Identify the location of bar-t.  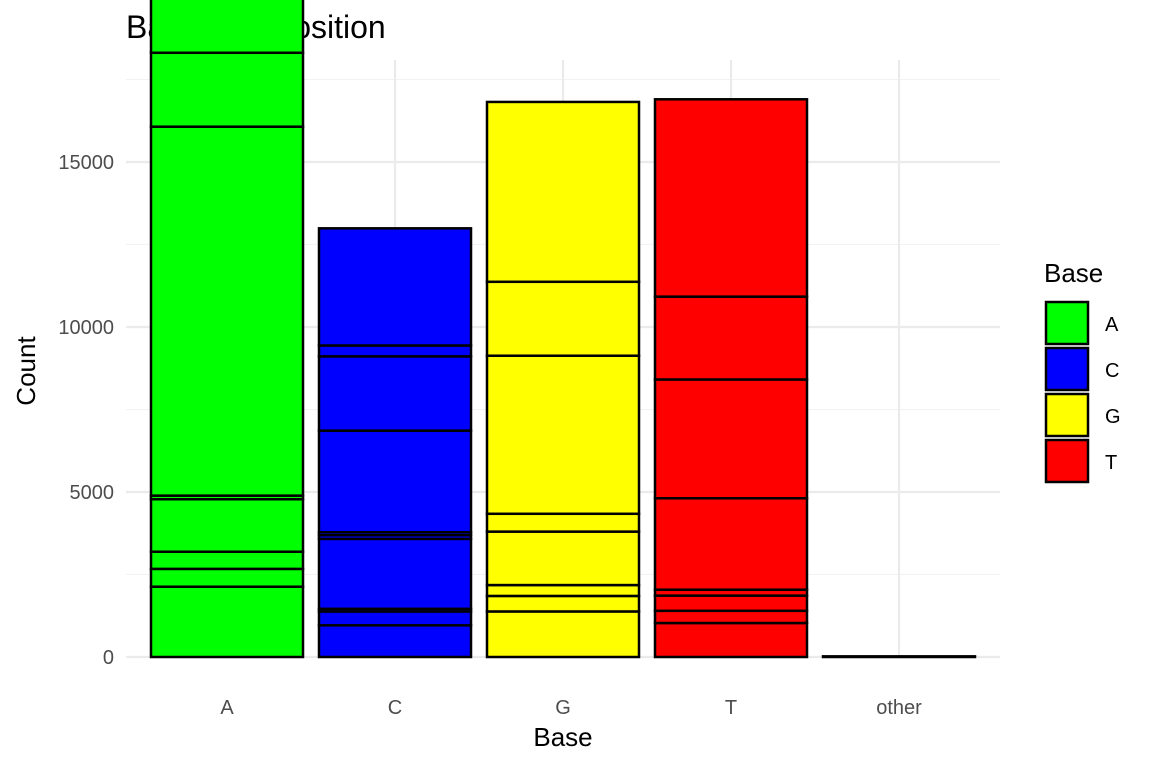
(731, 378).